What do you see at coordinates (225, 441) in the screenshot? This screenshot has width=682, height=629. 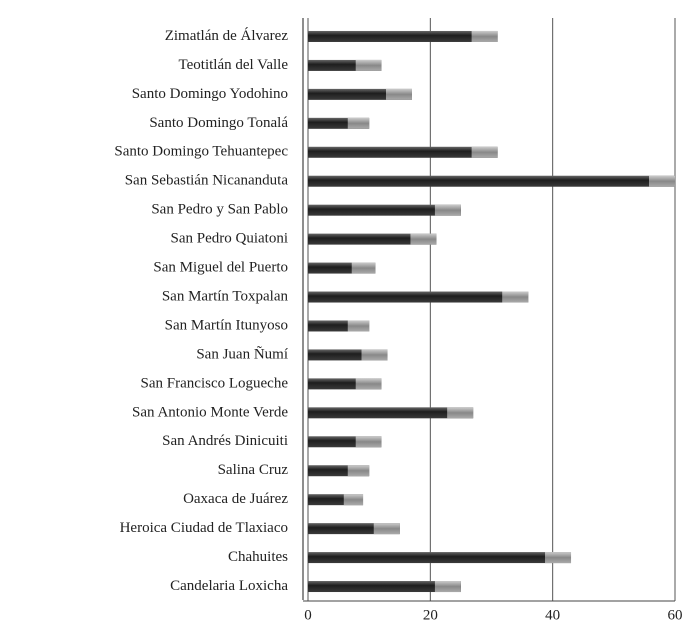 I see `y-tick-label: San Andrés Dinicuiti` at bounding box center [225, 441].